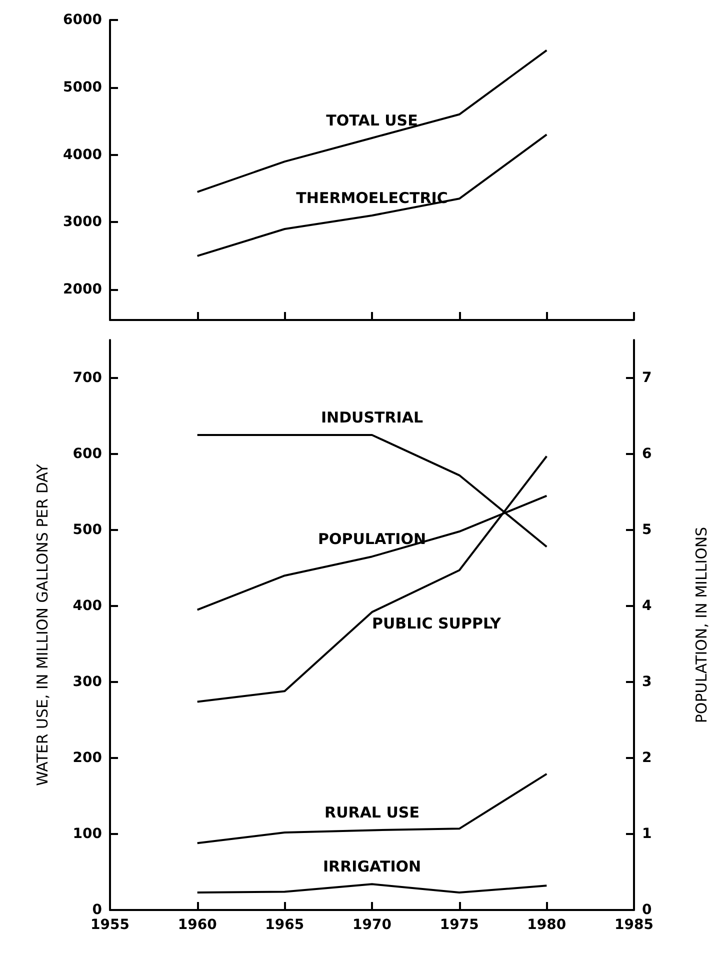  What do you see at coordinates (437, 623) in the screenshot?
I see `series-label: PUBLIC SUPPLY` at bounding box center [437, 623].